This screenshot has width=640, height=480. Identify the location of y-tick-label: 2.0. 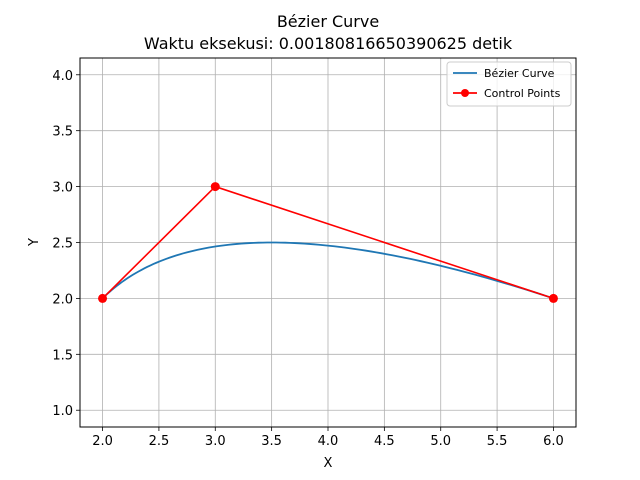
(62, 299).